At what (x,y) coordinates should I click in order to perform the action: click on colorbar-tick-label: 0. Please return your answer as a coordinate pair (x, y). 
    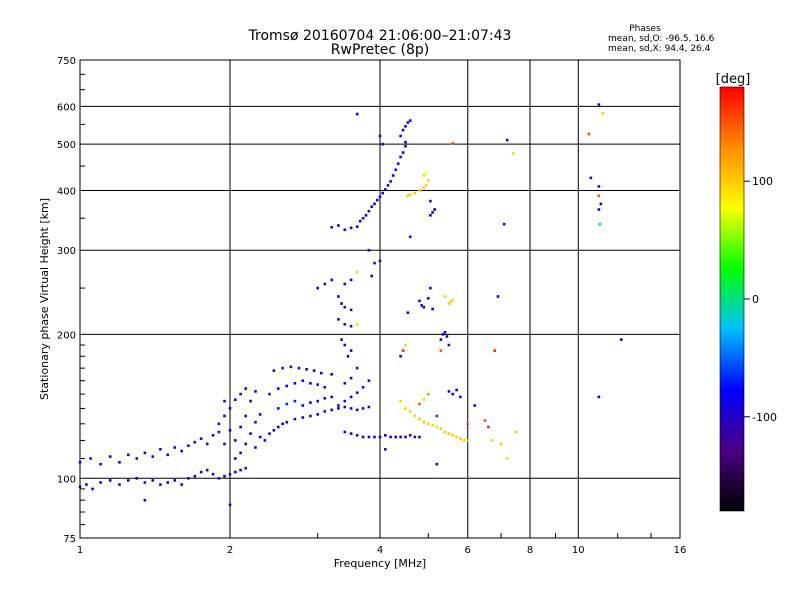
    Looking at the image, I should click on (755, 299).